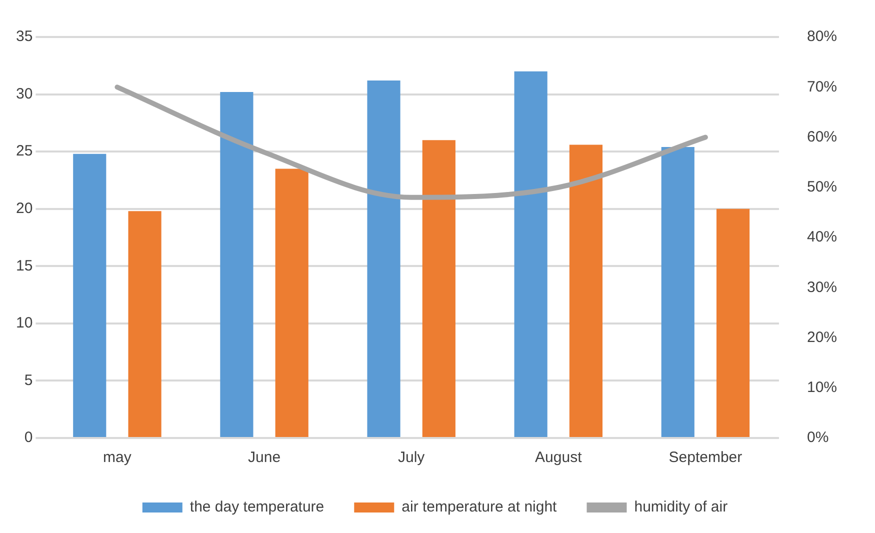  Describe the element at coordinates (24, 37) in the screenshot. I see `y-tick-label: 35` at that location.